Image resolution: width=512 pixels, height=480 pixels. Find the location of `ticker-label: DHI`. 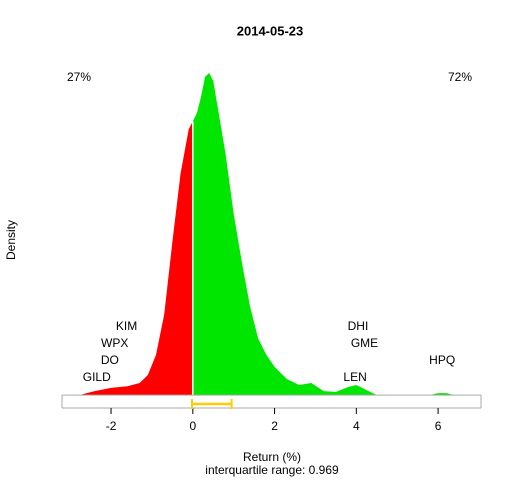

ticker-label: DHI is located at coordinates (358, 326).